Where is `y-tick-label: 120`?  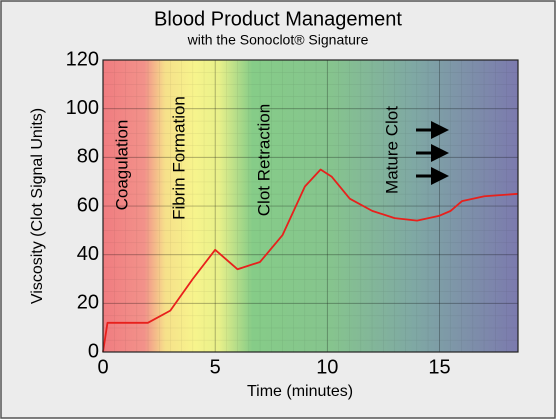
y-tick-label: 120 is located at coordinates (82, 59).